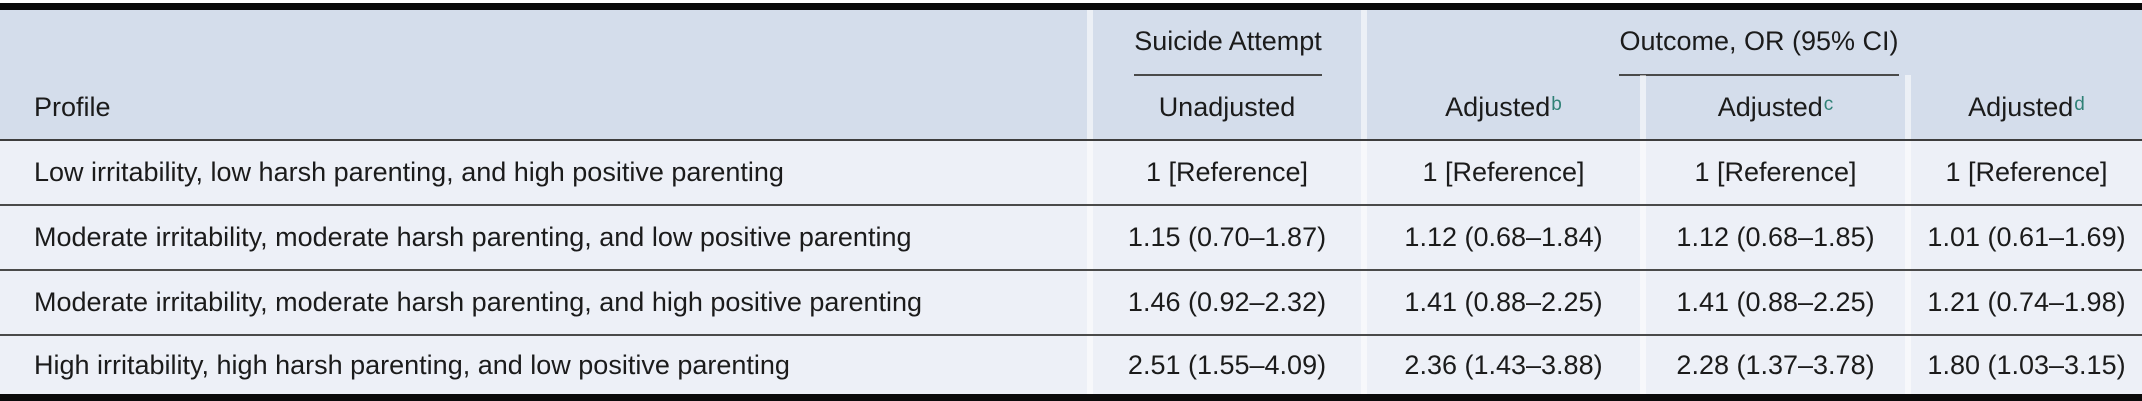  Describe the element at coordinates (543, 42) in the screenshot. I see `group-header-spacer` at that location.